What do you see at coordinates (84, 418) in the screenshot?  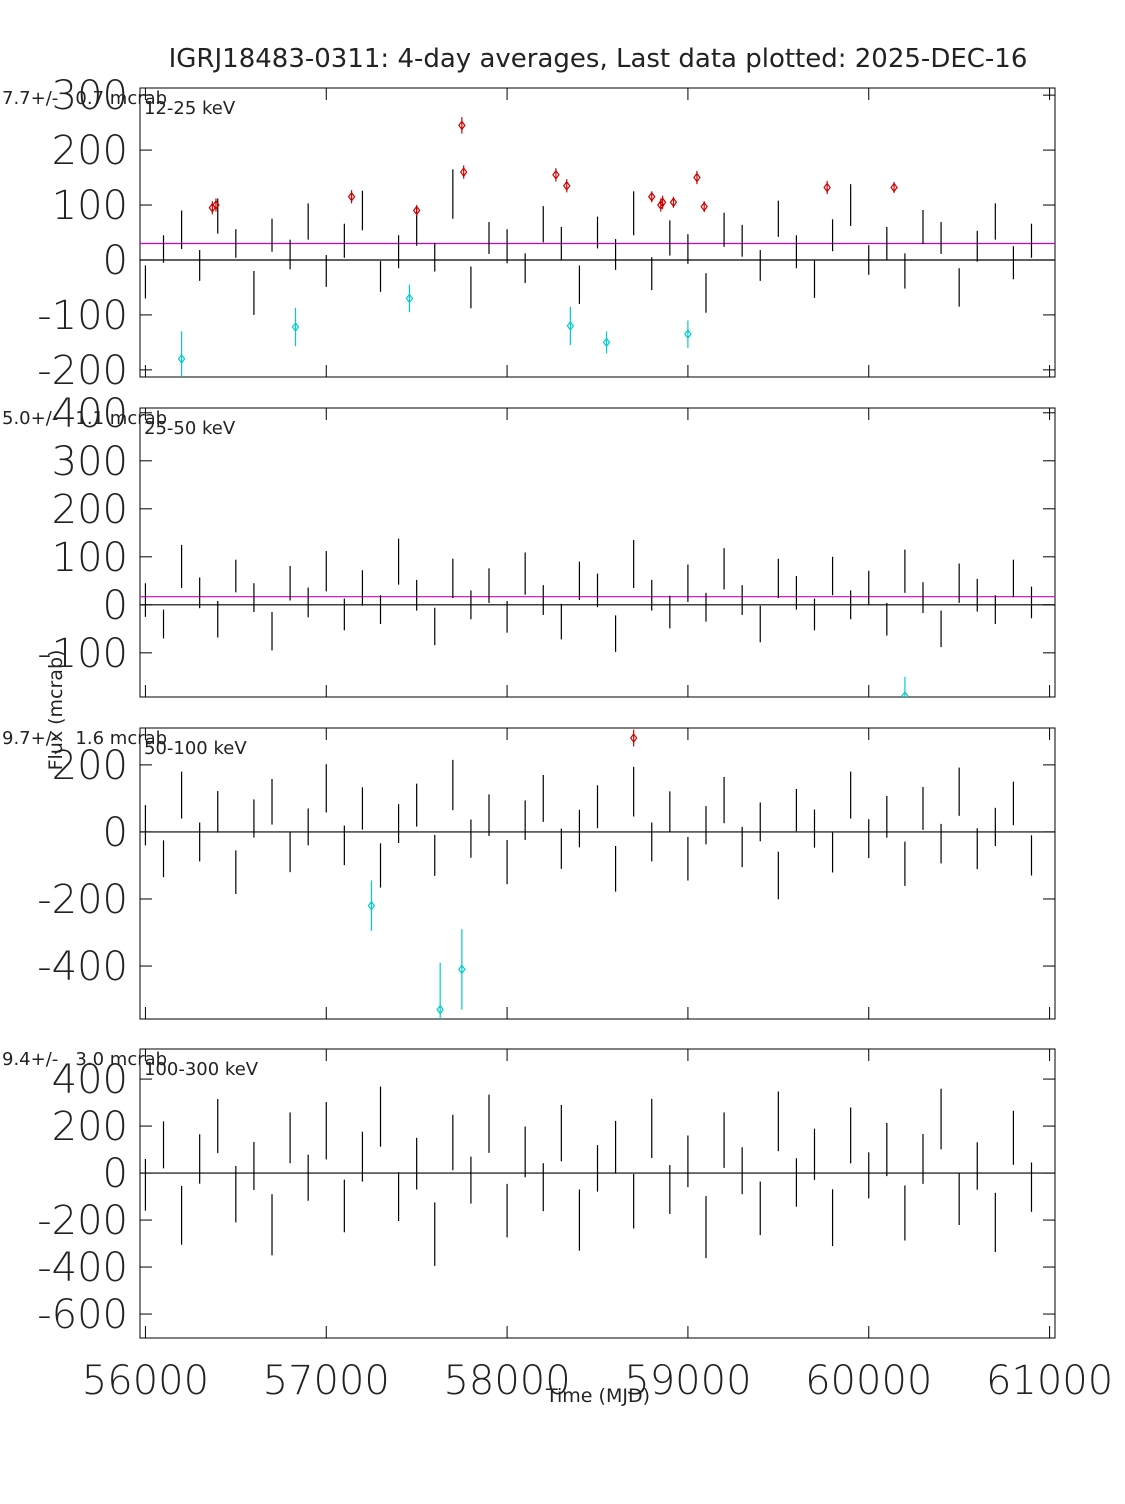 I see `mean-annotation: 5.0+/- 1.1 mcrab` at bounding box center [84, 418].